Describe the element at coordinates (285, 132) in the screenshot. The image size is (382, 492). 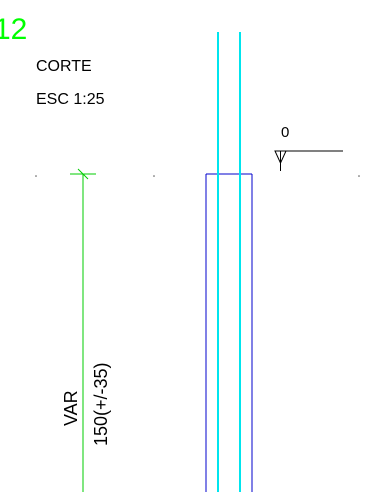
I see `level-mark: 0` at that location.